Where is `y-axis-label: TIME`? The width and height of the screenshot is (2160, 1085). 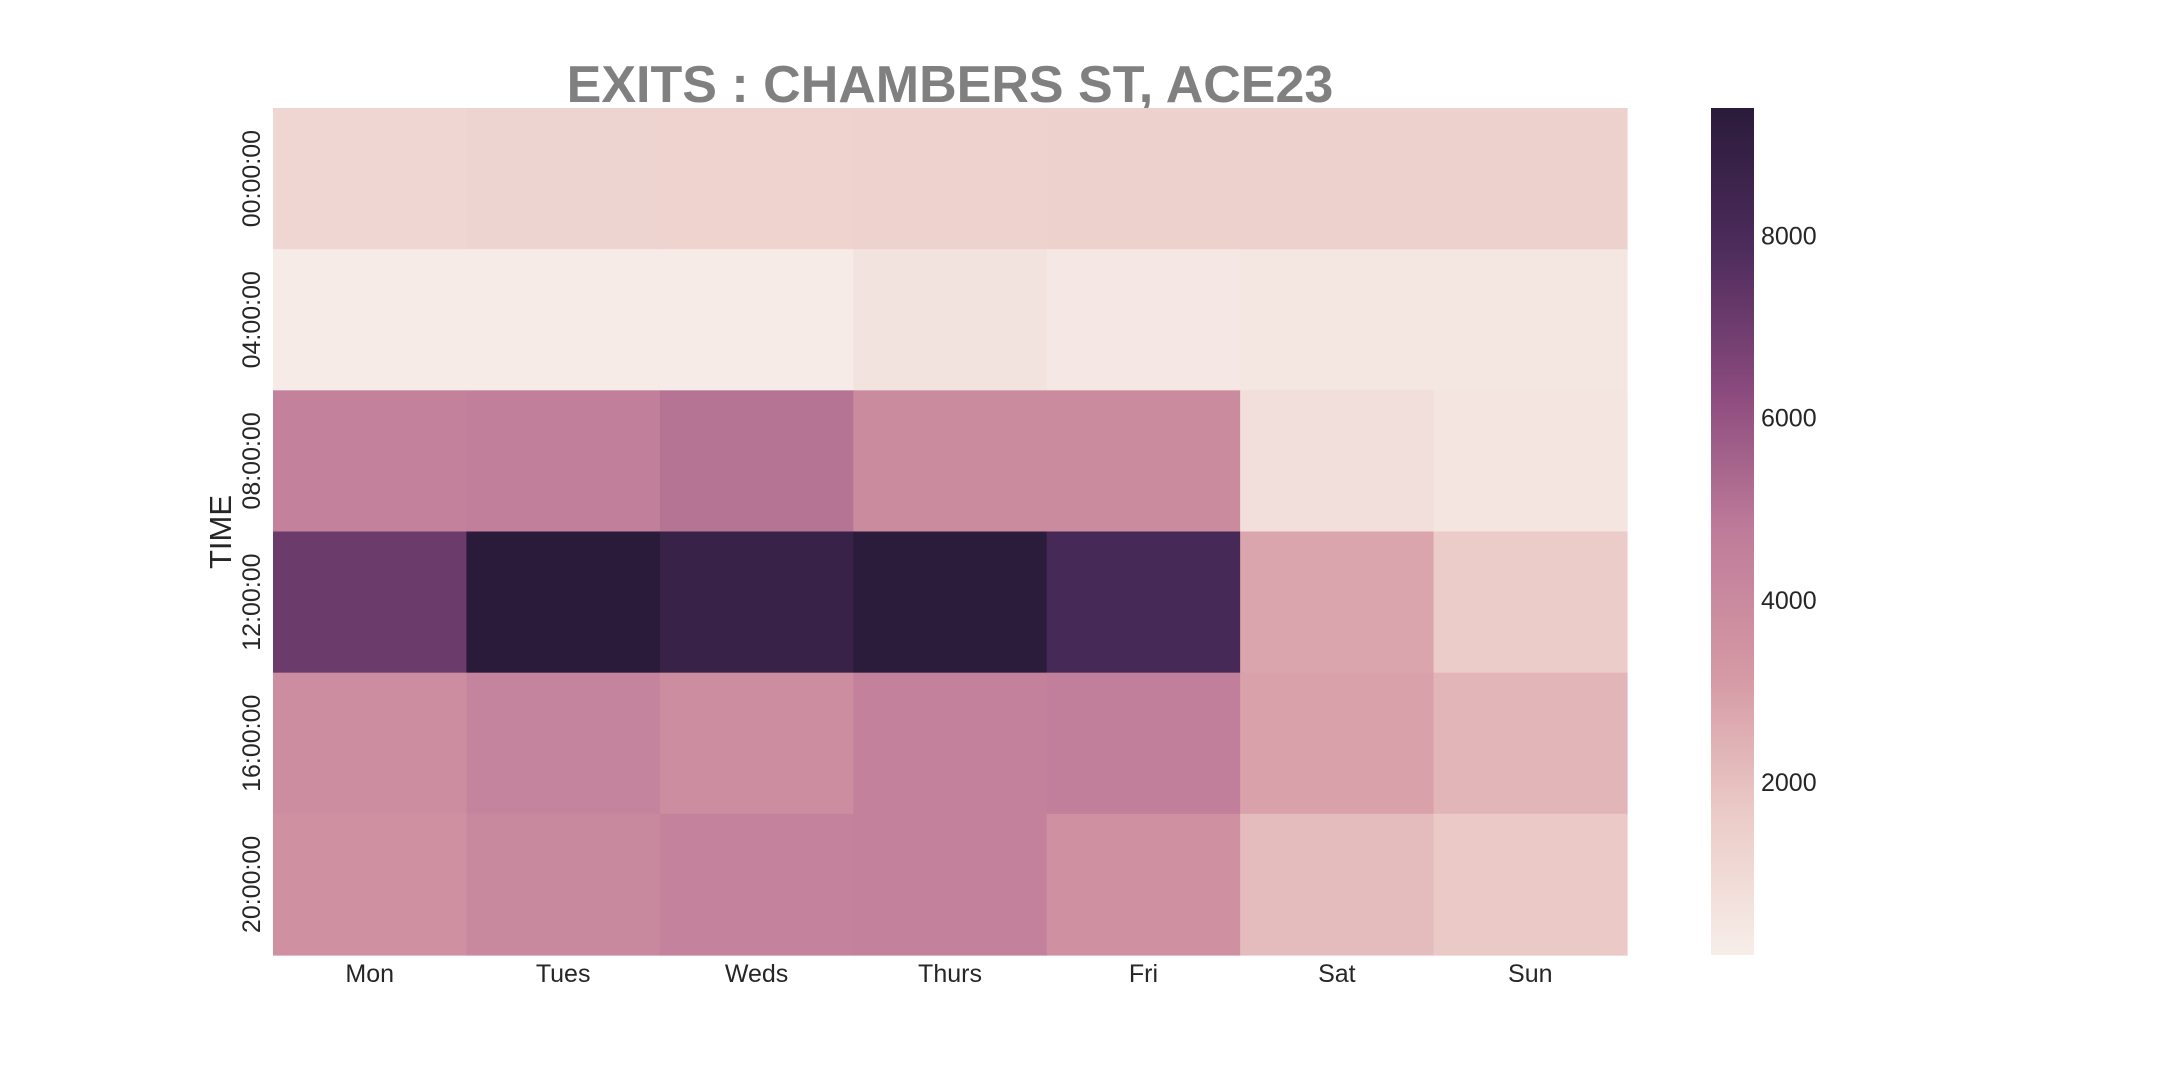
y-axis-label: TIME is located at coordinates (220, 532).